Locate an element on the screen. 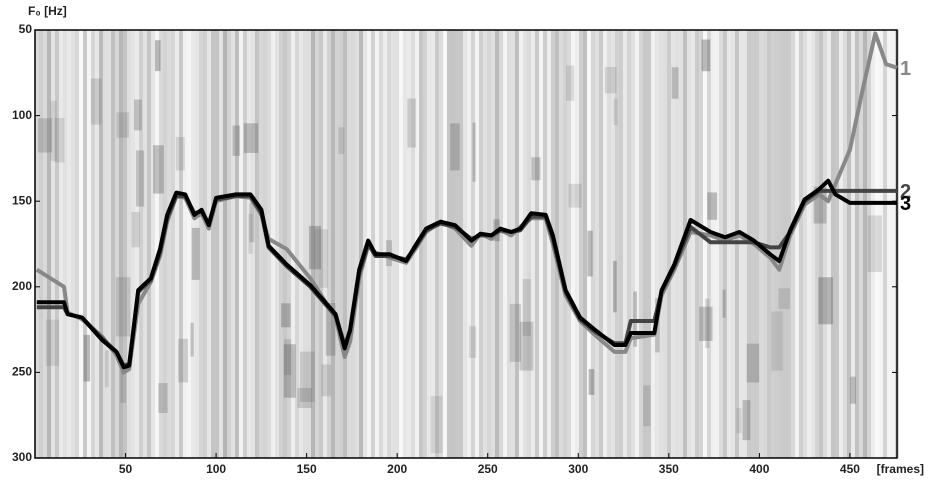  y-tick-label: 300 is located at coordinates (22, 457).